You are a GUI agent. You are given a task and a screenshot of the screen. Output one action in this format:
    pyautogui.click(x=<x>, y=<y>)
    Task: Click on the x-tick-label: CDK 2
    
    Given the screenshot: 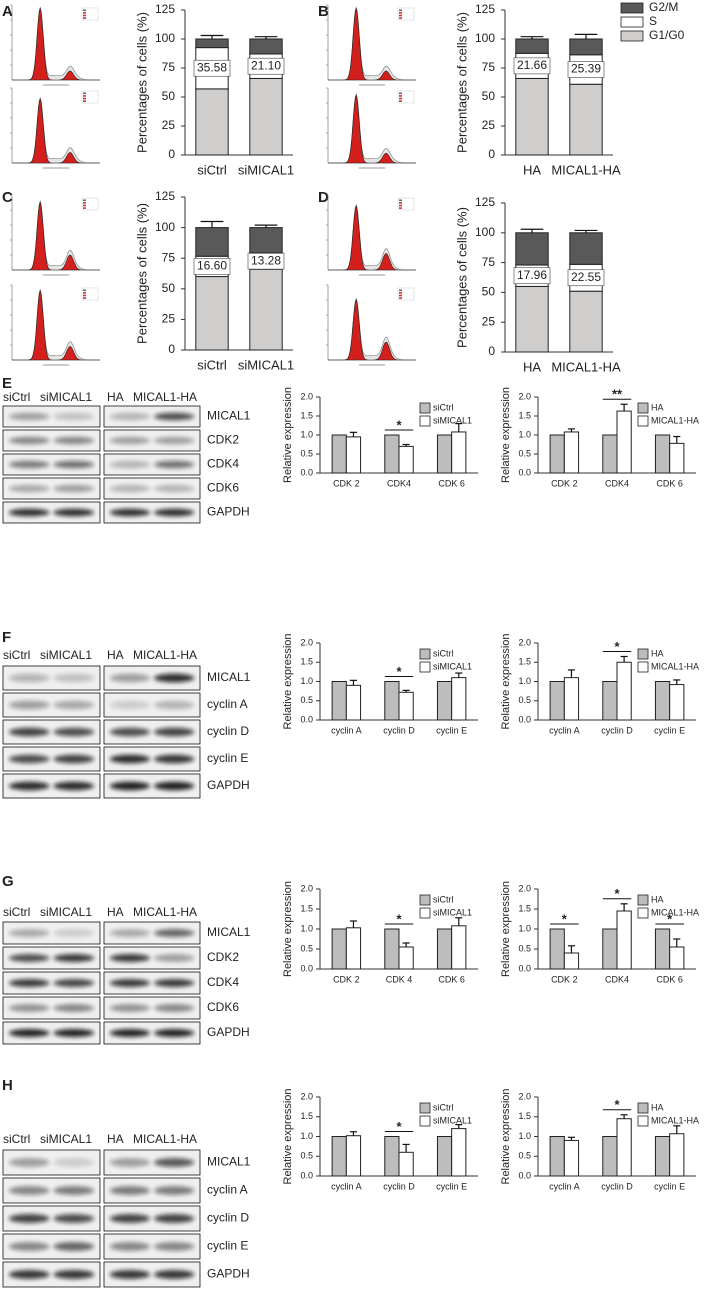 What is the action you would take?
    pyautogui.click(x=564, y=483)
    